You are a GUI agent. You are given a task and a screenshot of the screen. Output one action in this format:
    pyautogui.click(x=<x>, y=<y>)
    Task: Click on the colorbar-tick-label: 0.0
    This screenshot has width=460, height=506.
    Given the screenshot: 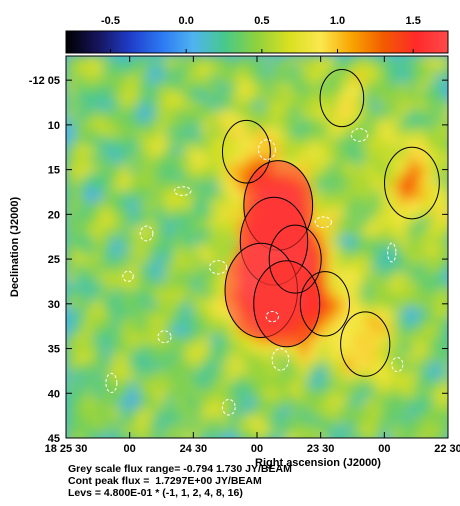 What is the action you would take?
    pyautogui.click(x=186, y=21)
    